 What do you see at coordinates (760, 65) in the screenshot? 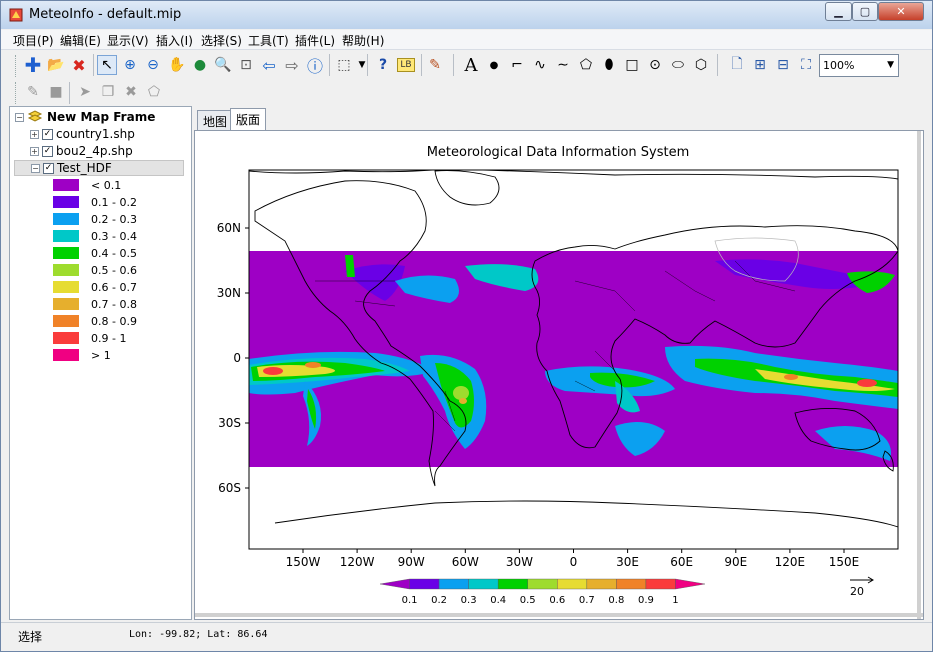
I see `layout-zoom-in-icon: ⊞` at bounding box center [760, 65].